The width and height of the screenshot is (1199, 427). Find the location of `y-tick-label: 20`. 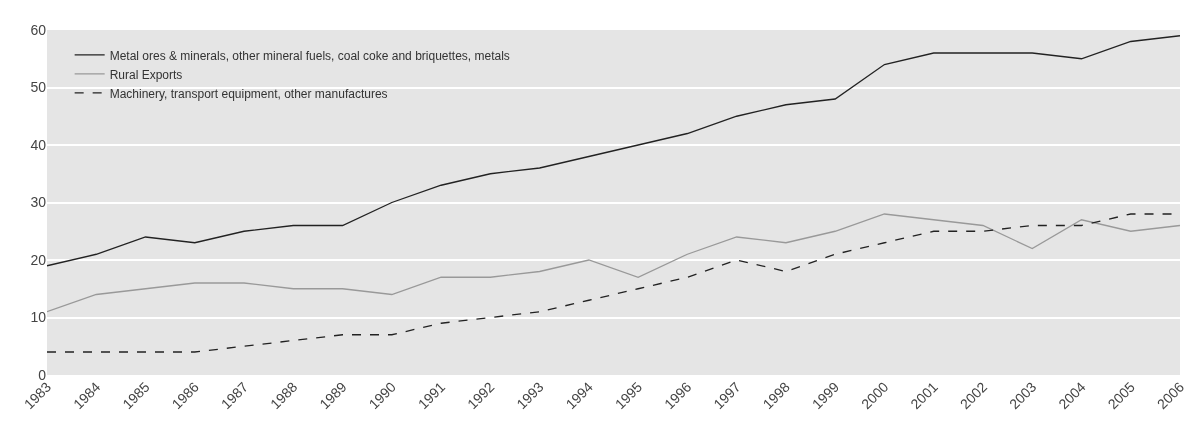

y-tick-label: 20 is located at coordinates (38, 259).